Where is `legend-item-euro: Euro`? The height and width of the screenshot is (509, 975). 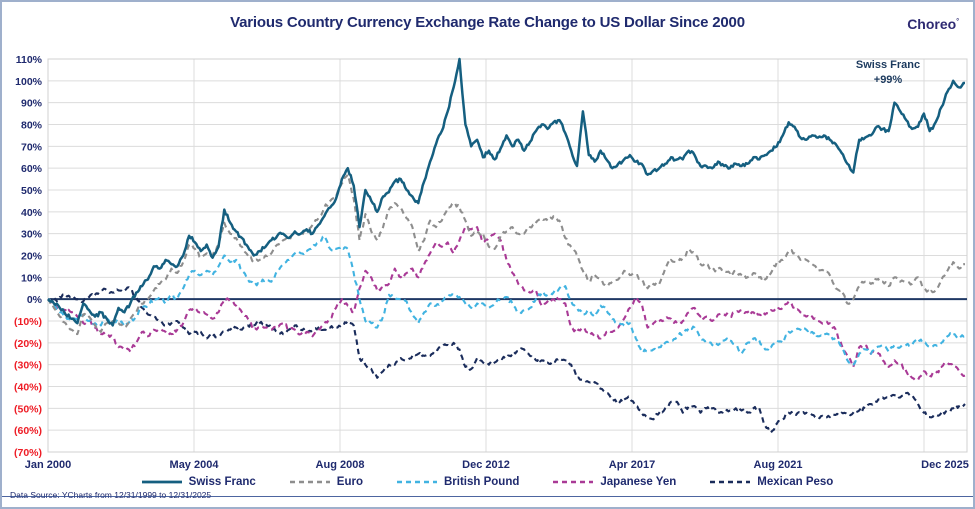
legend-item-euro: Euro is located at coordinates (326, 482).